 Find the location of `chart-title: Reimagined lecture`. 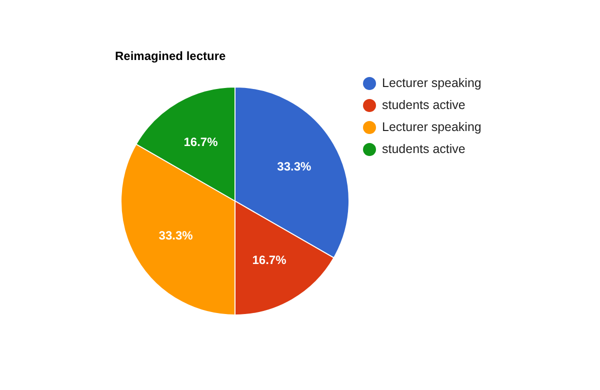

chart-title: Reimagined lecture is located at coordinates (170, 56).